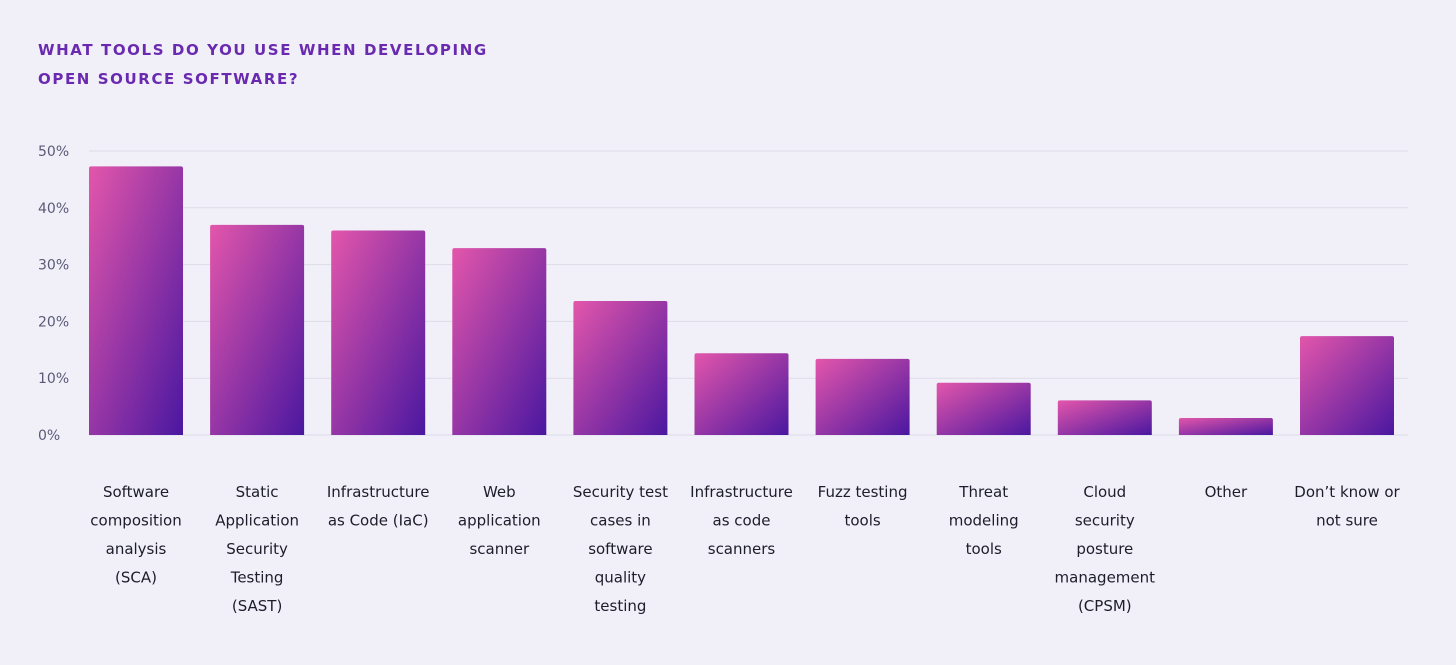 The width and height of the screenshot is (1456, 665). Describe the element at coordinates (257, 549) in the screenshot. I see `x-tick-label: Static Application Security Testing (SAST)` at that location.